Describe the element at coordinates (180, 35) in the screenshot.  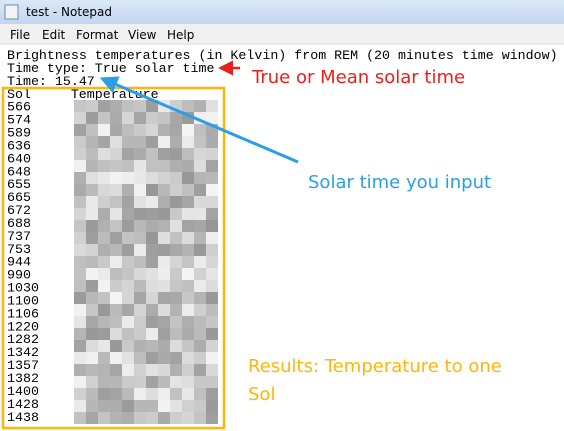
I see `menu-item: Help` at that location.